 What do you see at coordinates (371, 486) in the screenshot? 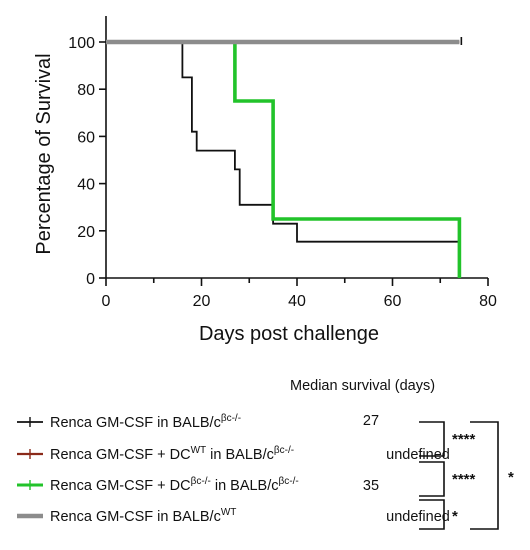
I see `median-value-2: 35` at bounding box center [371, 486].